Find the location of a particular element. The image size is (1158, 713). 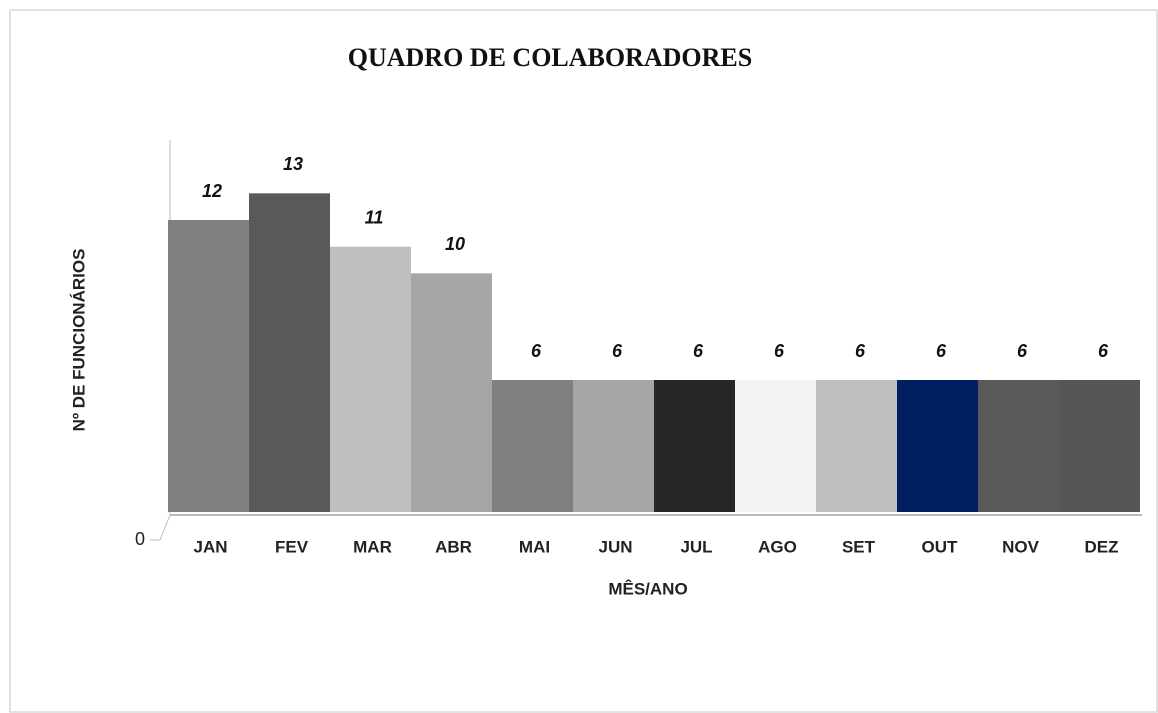

chart-title: QUADRO DE COLABORADORES is located at coordinates (550, 57).